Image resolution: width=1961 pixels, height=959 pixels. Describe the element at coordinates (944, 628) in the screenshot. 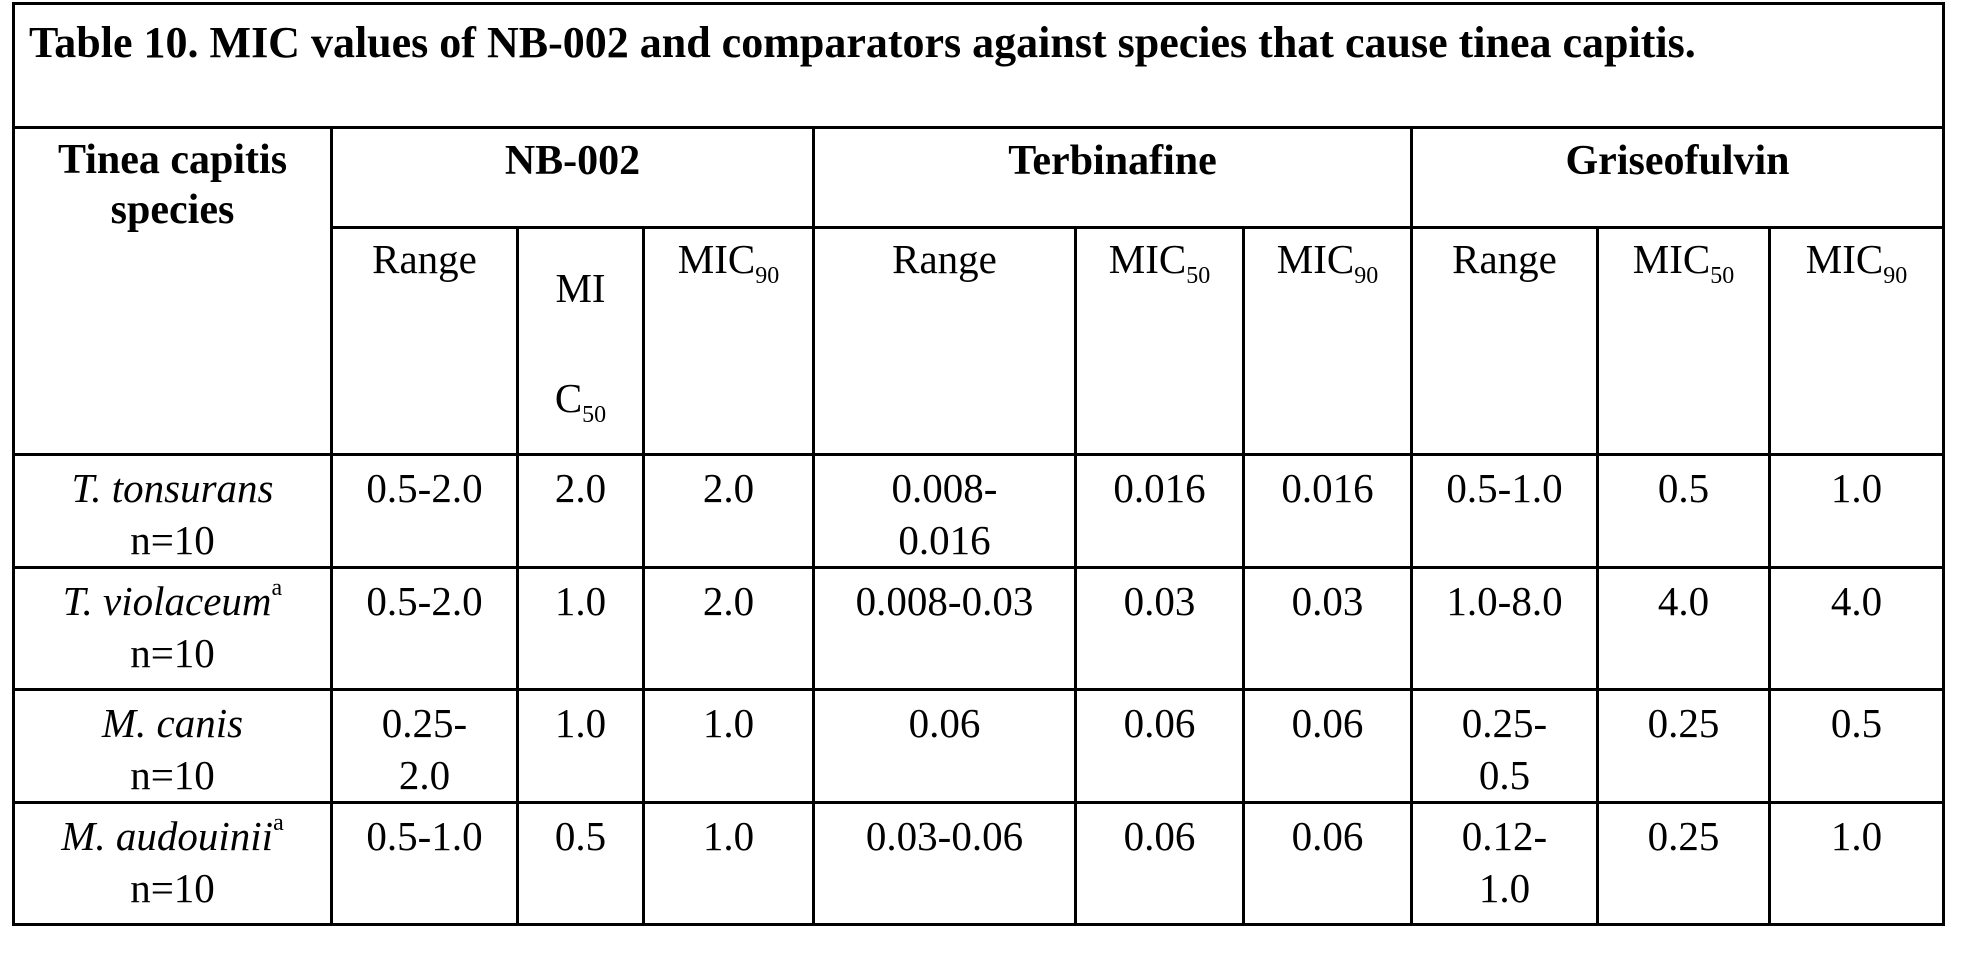

I see `value-cell: 0.008-0.03` at that location.